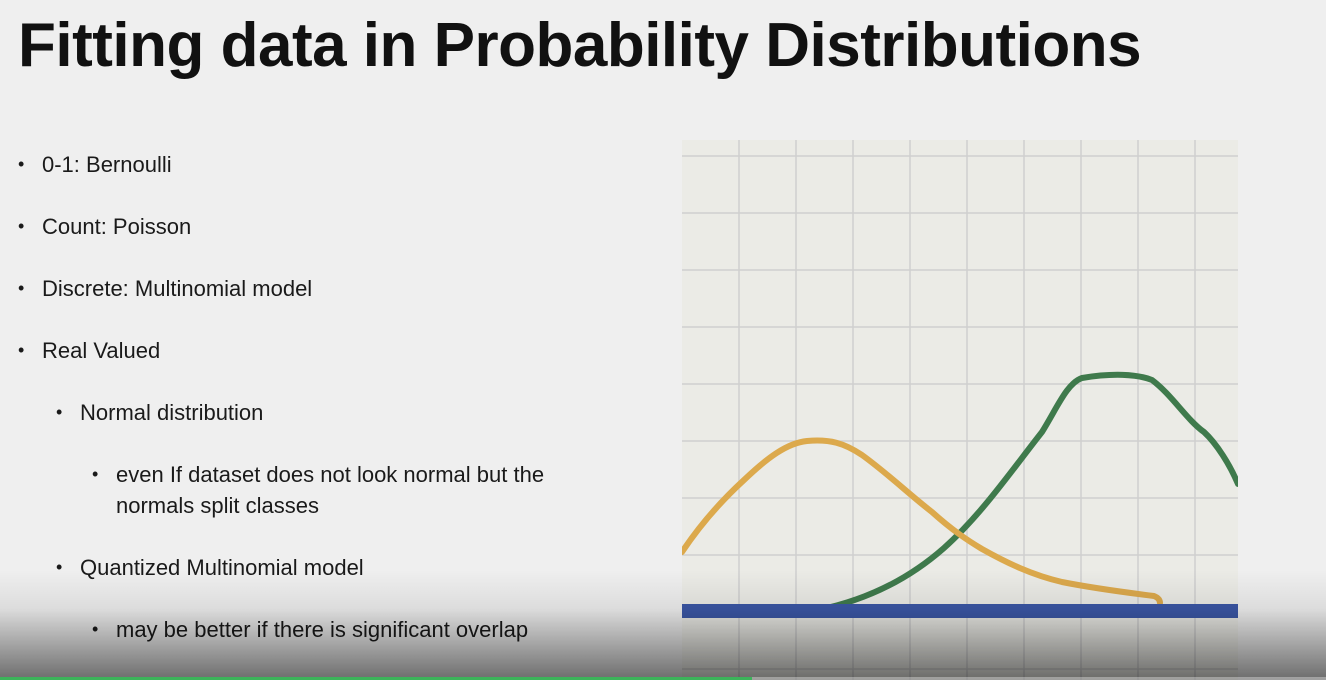 This screenshot has height=680, width=1326. I want to click on bullet-text: Discrete: Multinomial model, so click(177, 288).